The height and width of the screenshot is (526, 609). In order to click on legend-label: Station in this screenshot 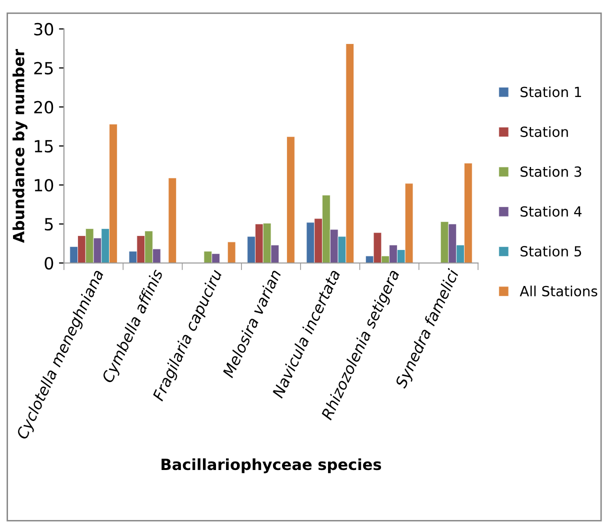, I will do `click(544, 132)`.